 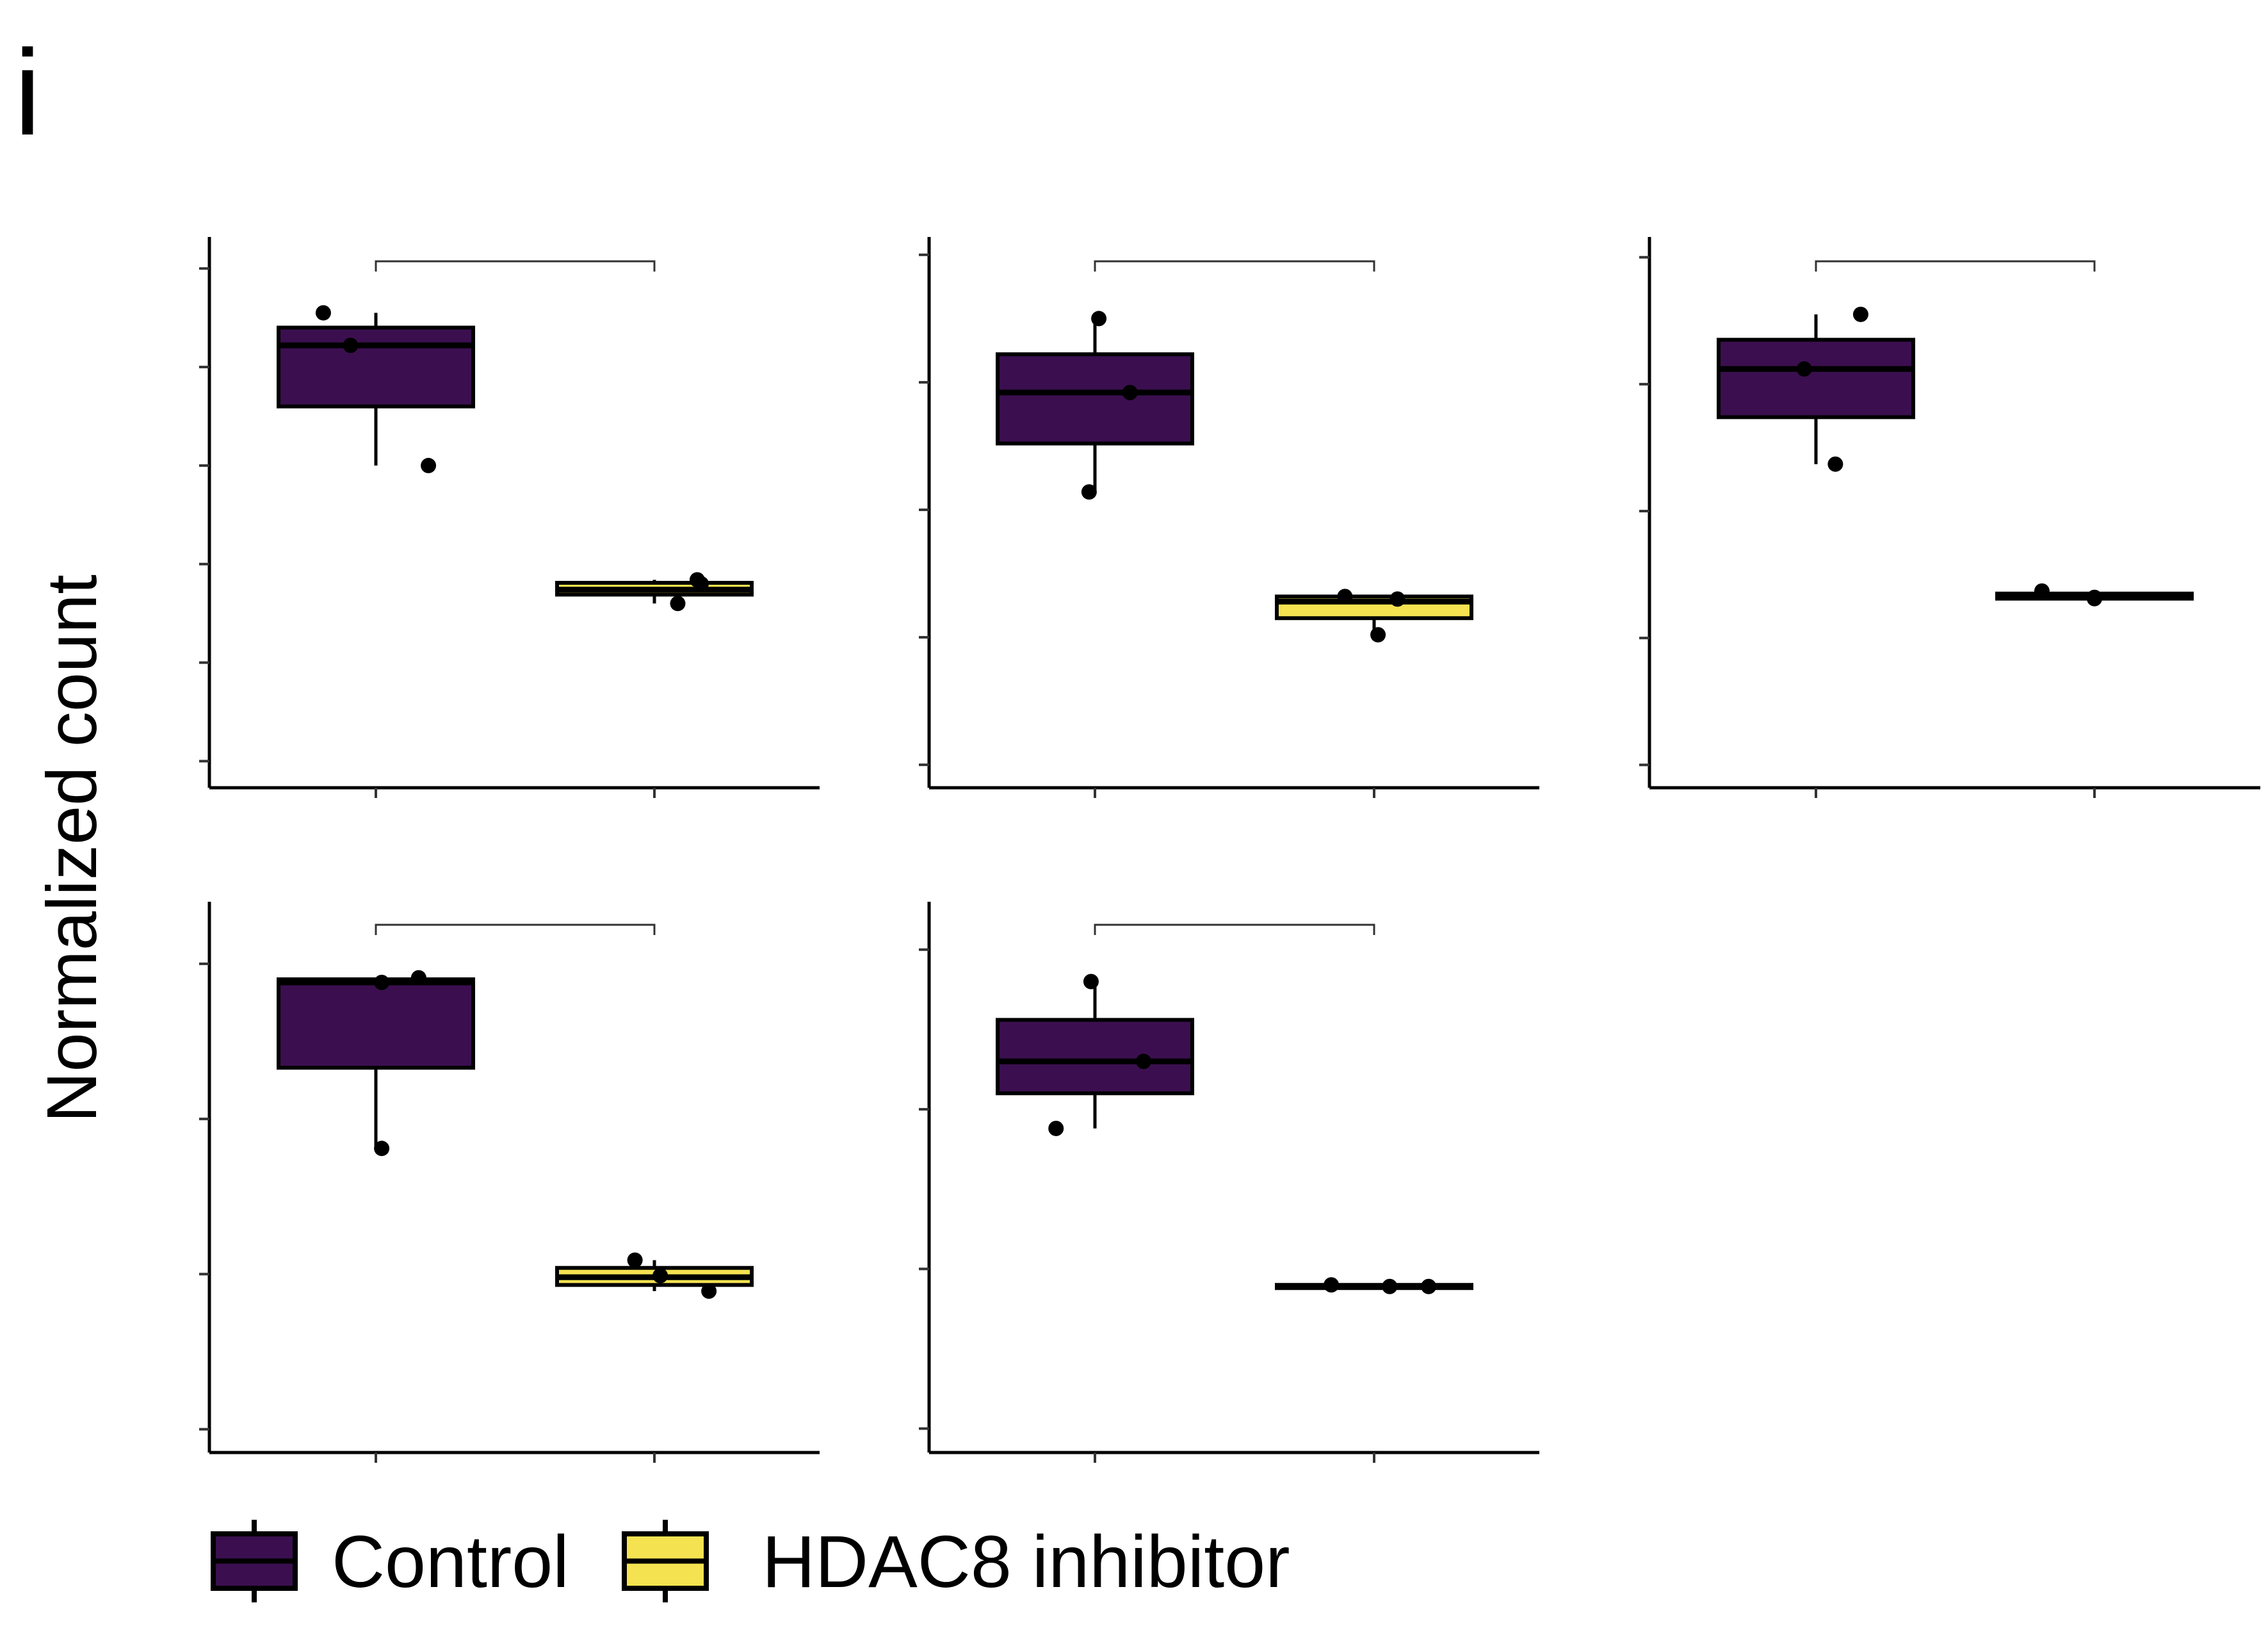 What do you see at coordinates (72, 848) in the screenshot?
I see `y-axis-label: Normalized count` at bounding box center [72, 848].